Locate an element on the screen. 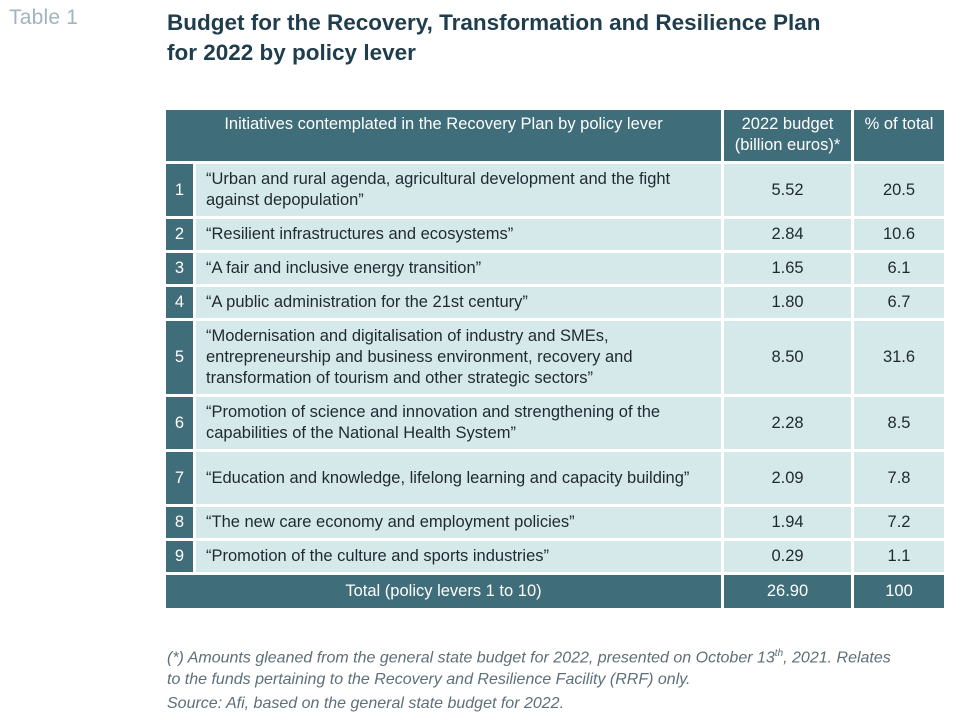 This screenshot has height=720, width=969. row-pct: 31.6 is located at coordinates (899, 359).